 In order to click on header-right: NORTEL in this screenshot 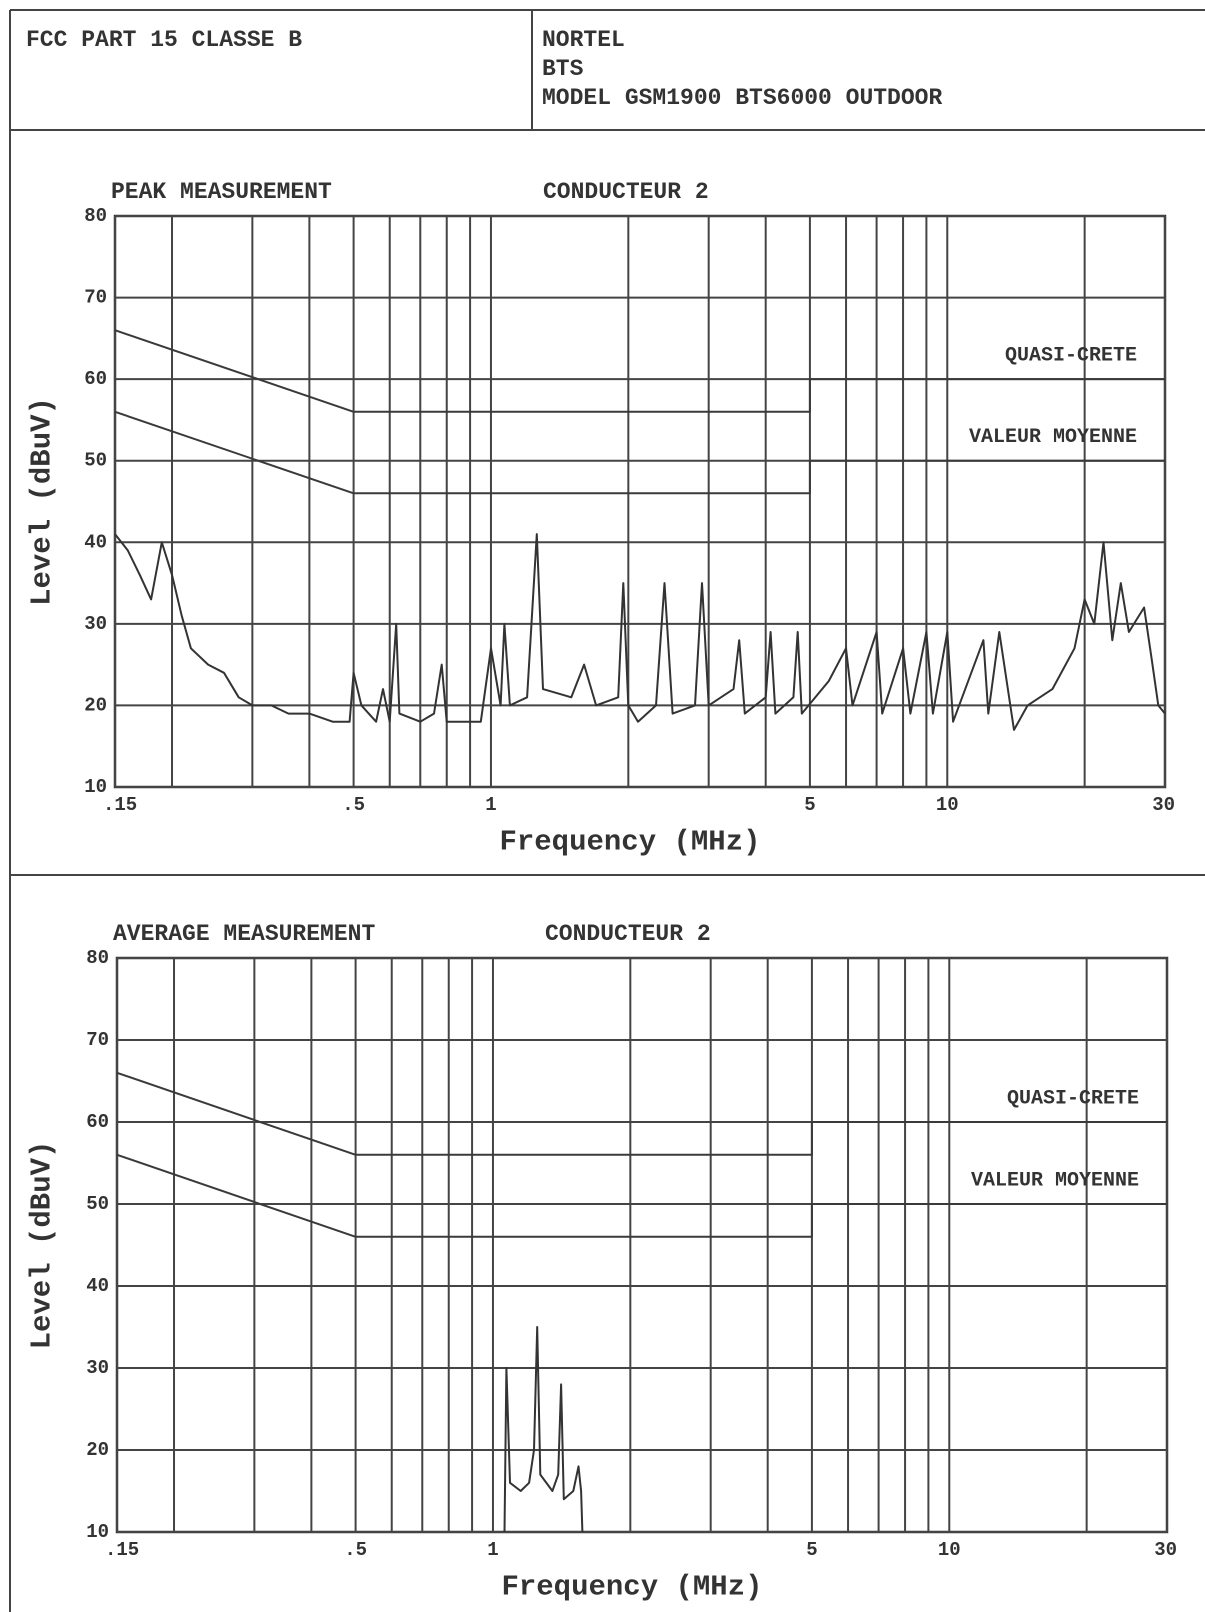, I will do `click(583, 40)`.